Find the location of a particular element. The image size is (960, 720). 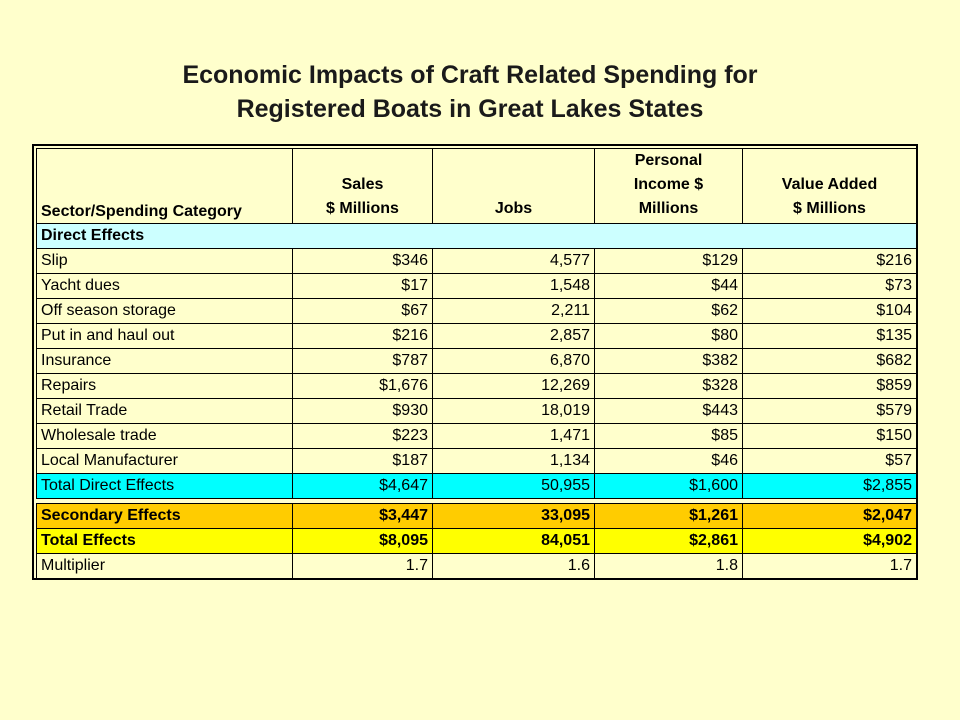

total-jobs: 84,051 is located at coordinates (513, 541).